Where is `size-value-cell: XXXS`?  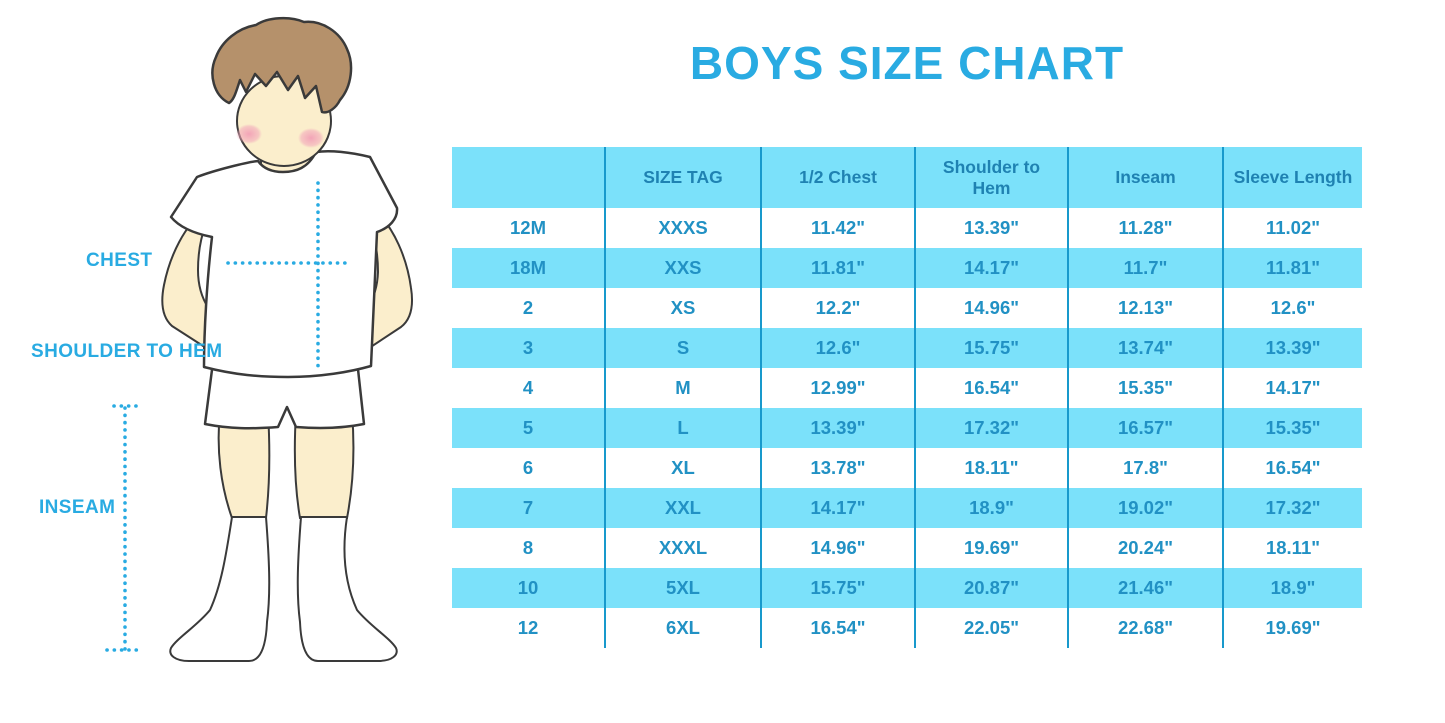
size-value-cell: XXXS is located at coordinates (682, 228).